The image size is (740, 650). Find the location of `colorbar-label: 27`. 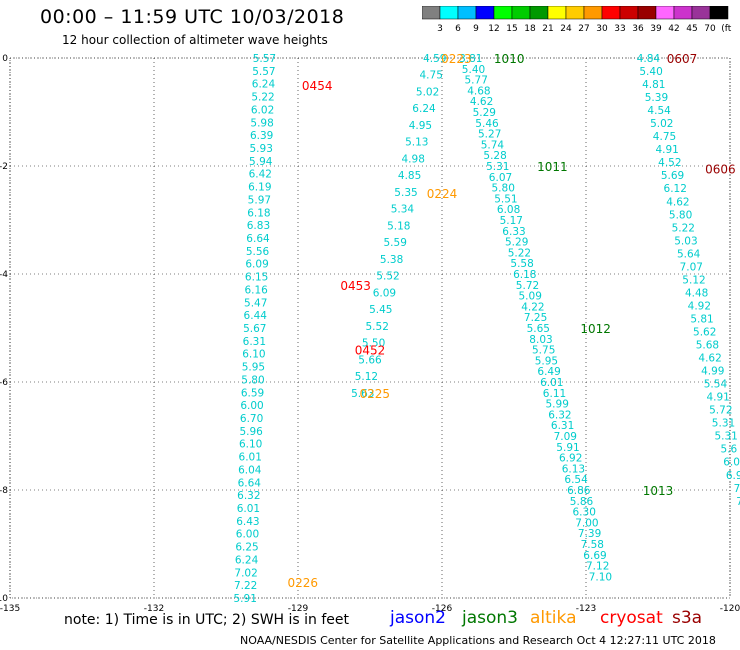

colorbar-label: 27 is located at coordinates (583, 29).